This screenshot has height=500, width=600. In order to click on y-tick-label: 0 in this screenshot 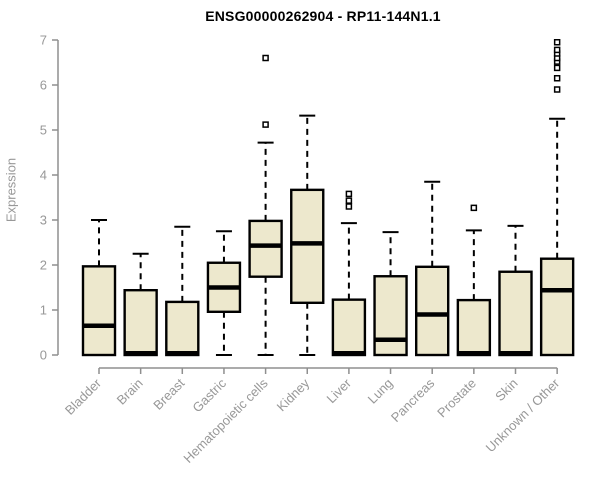, I will do `click(43, 355)`.